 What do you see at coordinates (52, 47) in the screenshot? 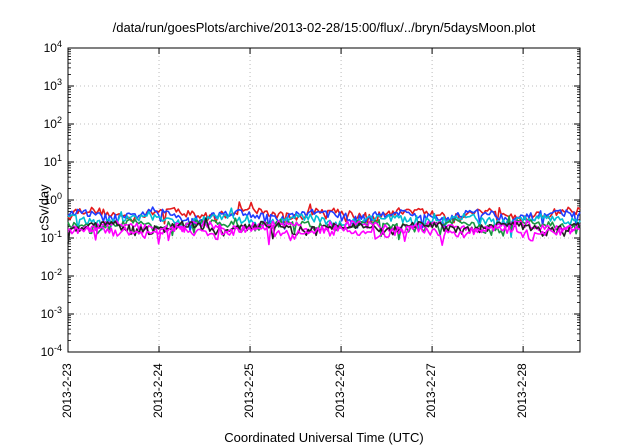
I see `y-tick-label: 10⁴` at bounding box center [52, 47].